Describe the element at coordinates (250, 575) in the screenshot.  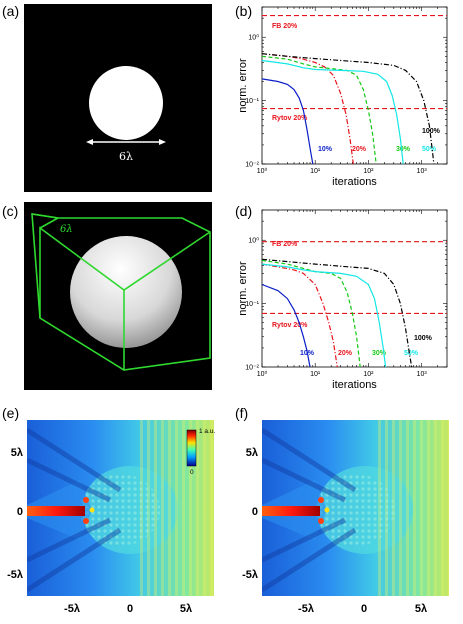
I see `panel-f-y-tick: -5λ` at that location.